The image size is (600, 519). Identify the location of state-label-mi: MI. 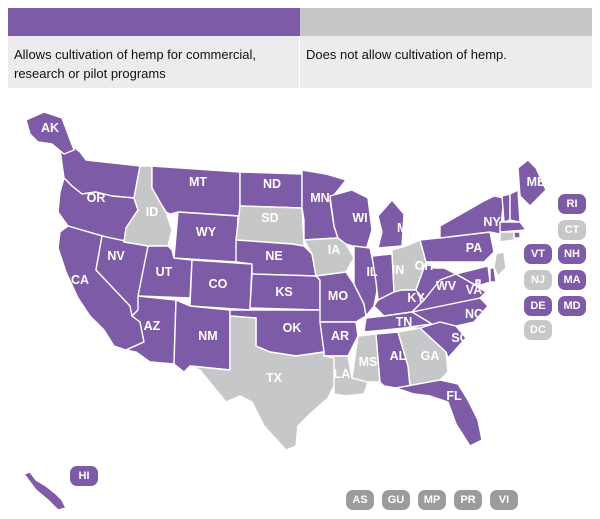
(404, 228).